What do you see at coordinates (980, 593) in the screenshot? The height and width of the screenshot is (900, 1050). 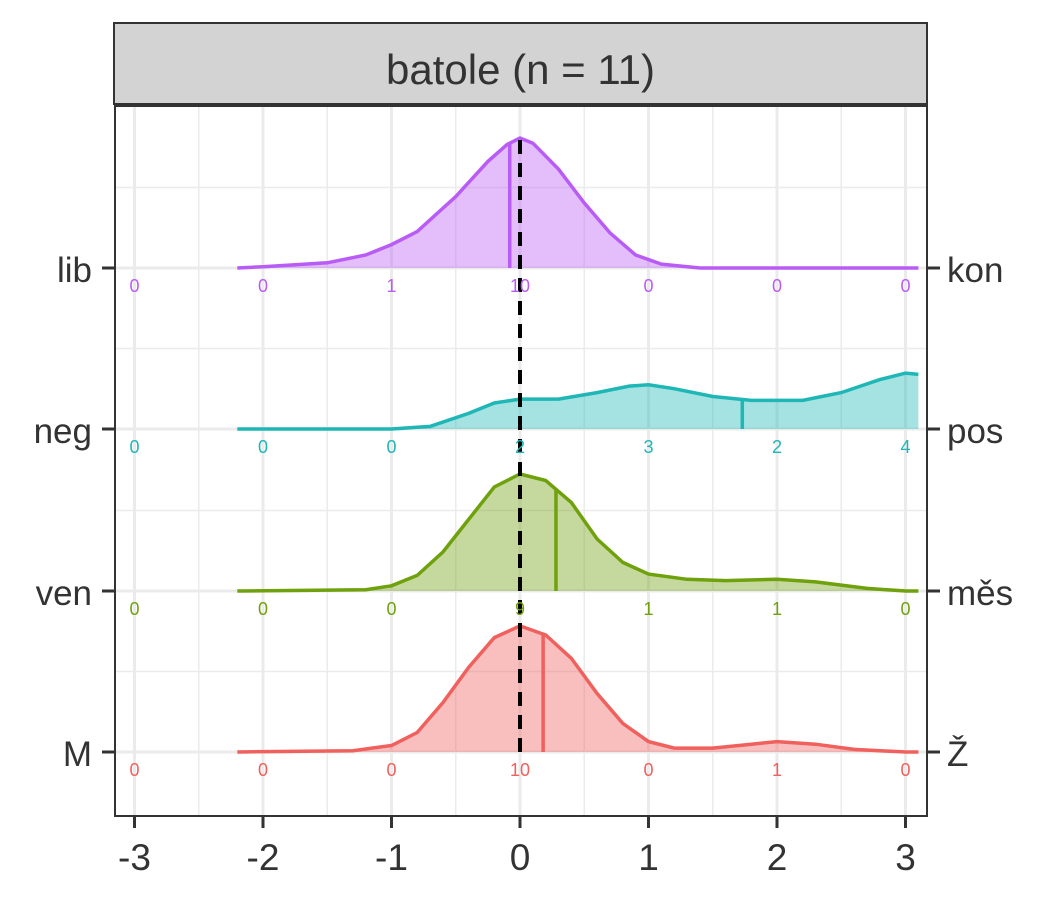 I see `y-label-right: měs` at bounding box center [980, 593].